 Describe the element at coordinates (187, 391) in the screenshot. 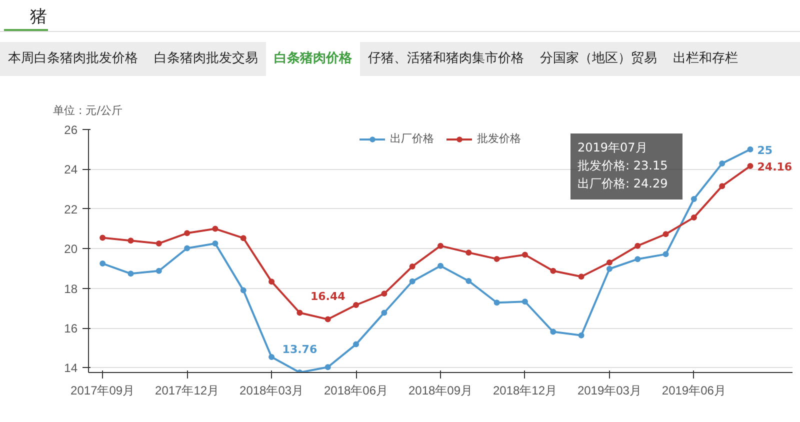

I see `x-tick-label: 2017年12月` at that location.